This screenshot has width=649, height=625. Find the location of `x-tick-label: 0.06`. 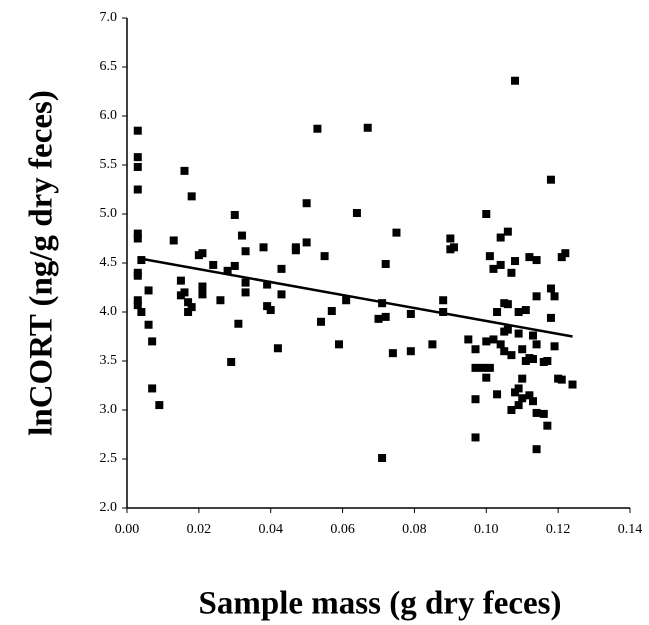

x-tick-label: 0.06 is located at coordinates (342, 529).